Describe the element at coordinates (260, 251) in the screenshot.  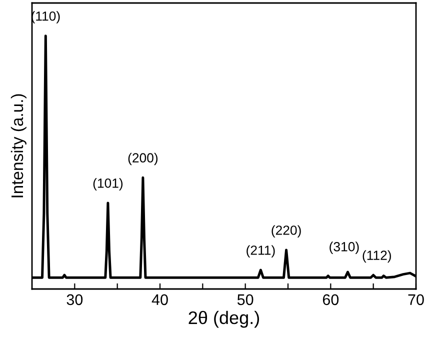
I see `annotation: (211)` at that location.